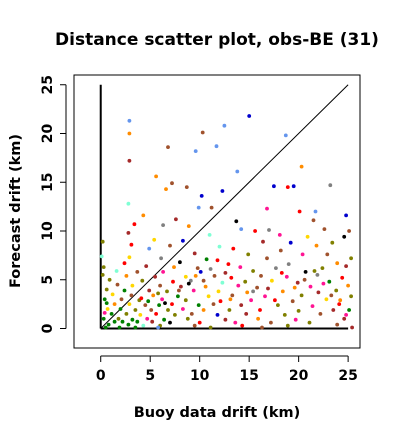  Describe the element at coordinates (16, 211) in the screenshot. I see `y-axis-label: Forecast drift (km)` at that location.